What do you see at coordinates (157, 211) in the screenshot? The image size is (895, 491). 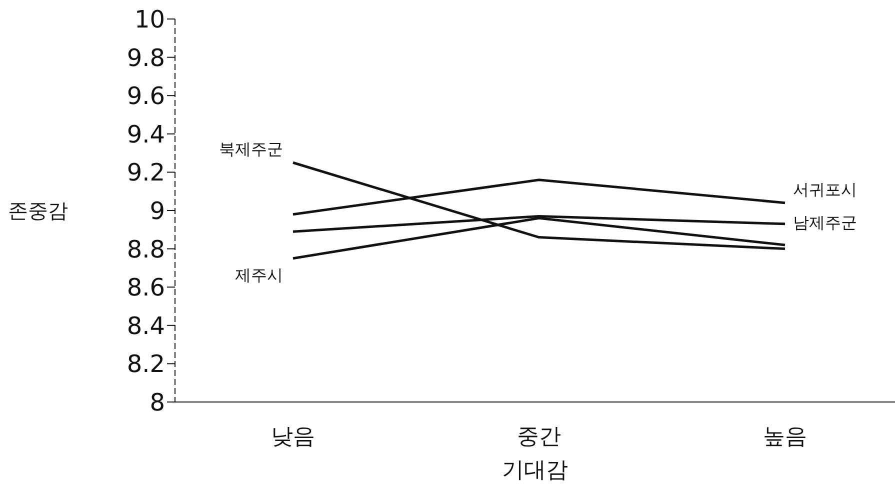 I see `y-tick-label: 9` at bounding box center [157, 211].